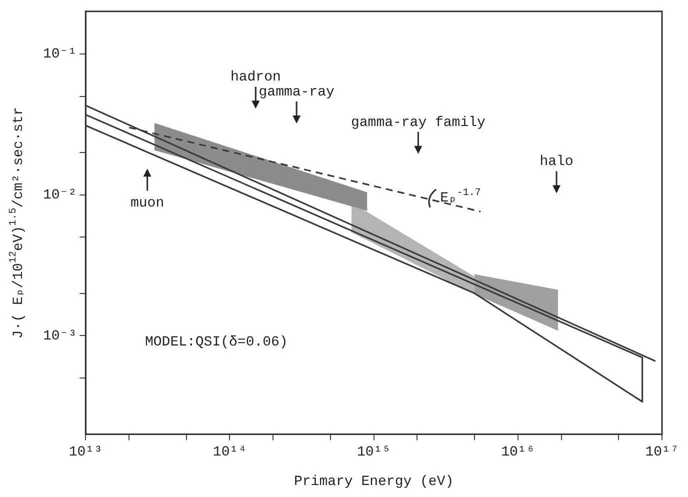 The image size is (688, 497). What do you see at coordinates (296, 92) in the screenshot?
I see `annotation: gamma-ray` at bounding box center [296, 92].